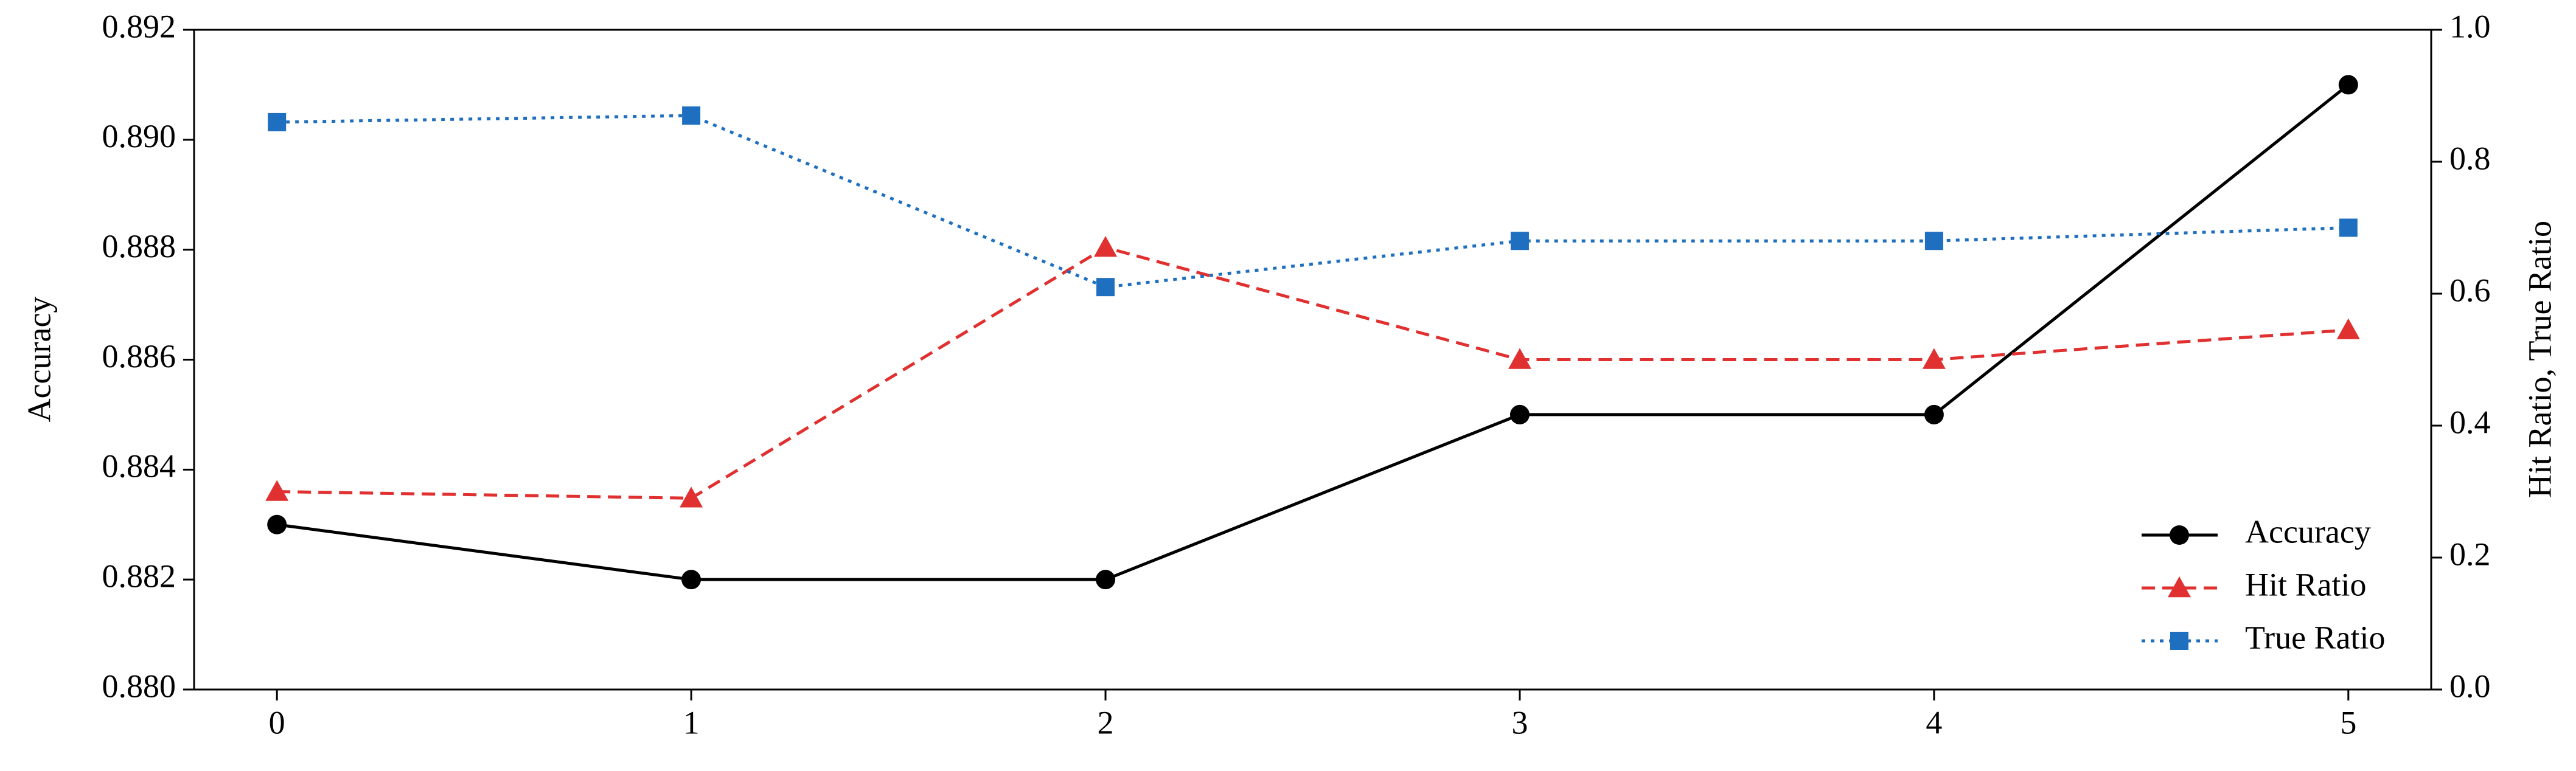  Describe the element at coordinates (2470, 26) in the screenshot. I see `y2-tick-label: 1.0` at that location.